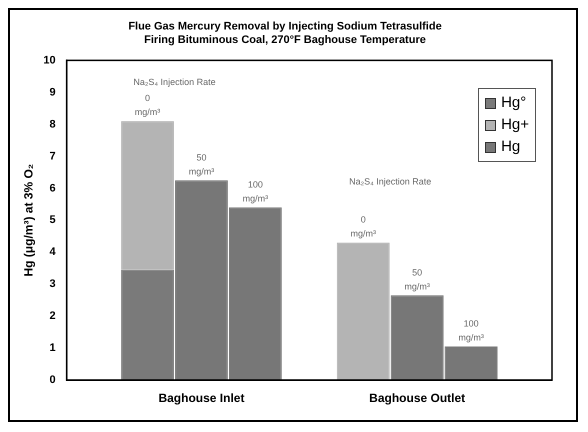  Describe the element at coordinates (53, 220) in the screenshot. I see `y-tick-label: 5` at that location.